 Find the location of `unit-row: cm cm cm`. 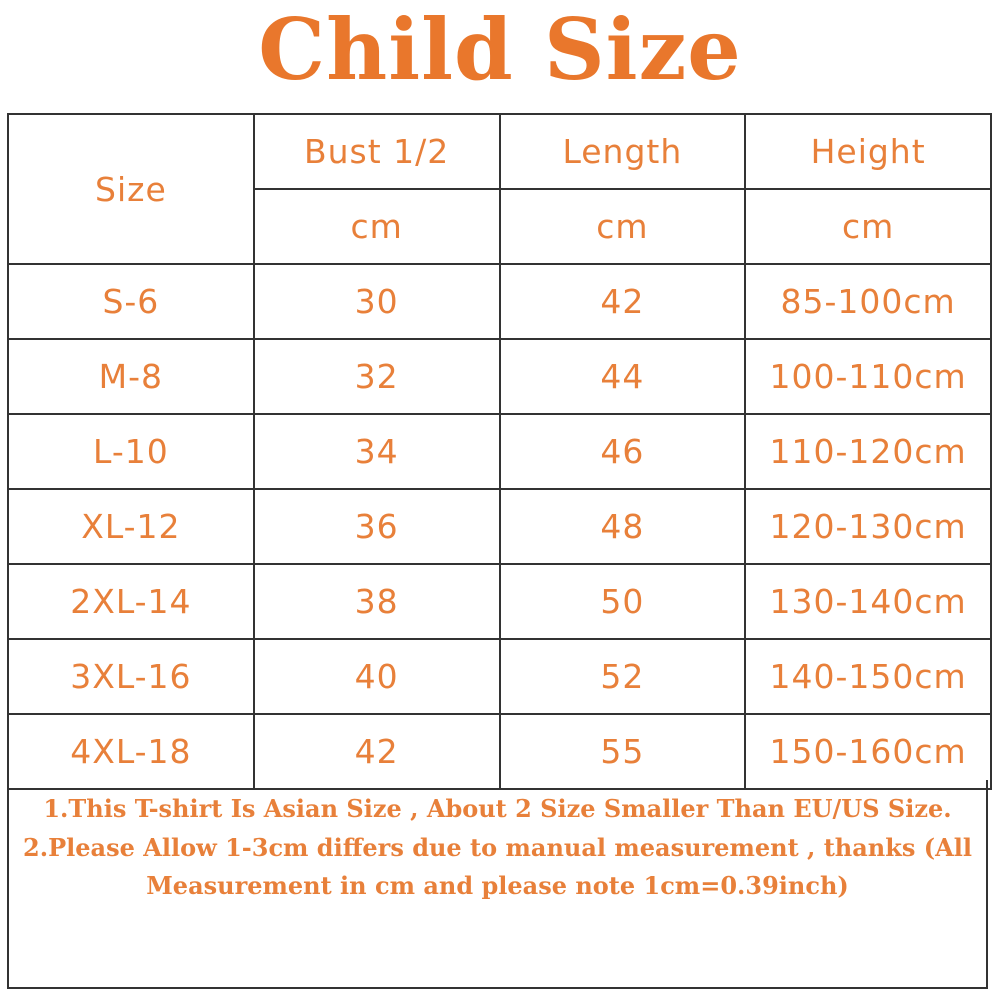

unit-row: cm cm cm is located at coordinates (500, 226).